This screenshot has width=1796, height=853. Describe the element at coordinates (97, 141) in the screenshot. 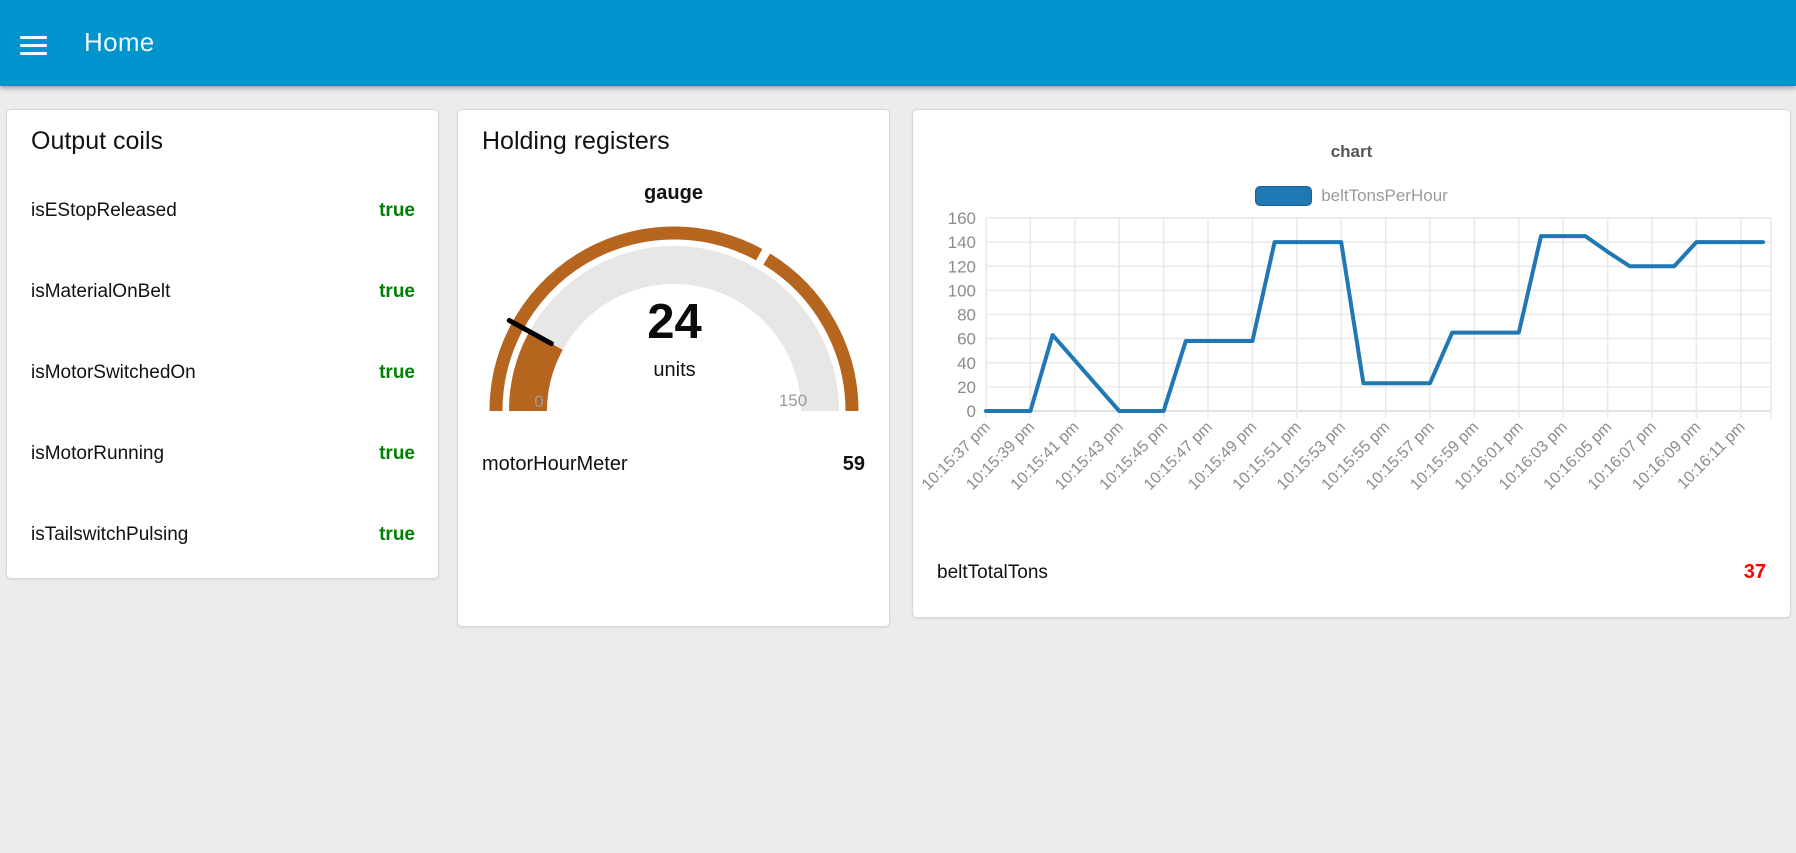

I see `card-title: Output coils` at that location.